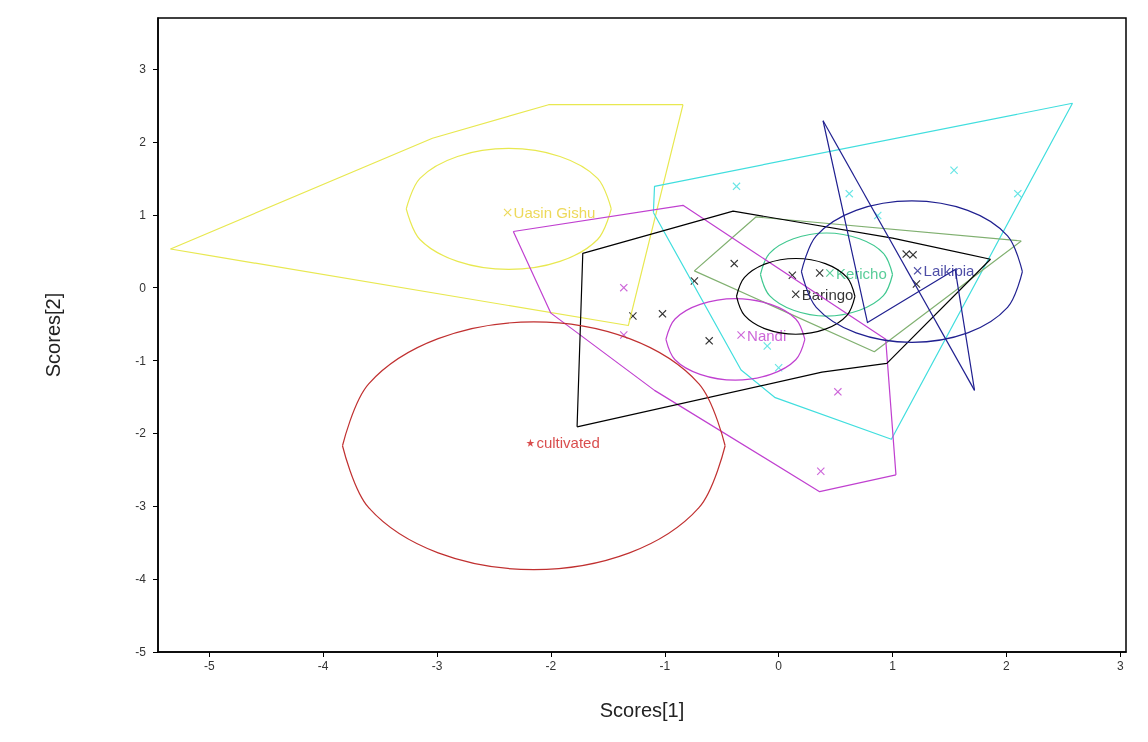 This screenshot has height=742, width=1148. Describe the element at coordinates (1007, 666) in the screenshot. I see `x-tick-label: 2` at that location.